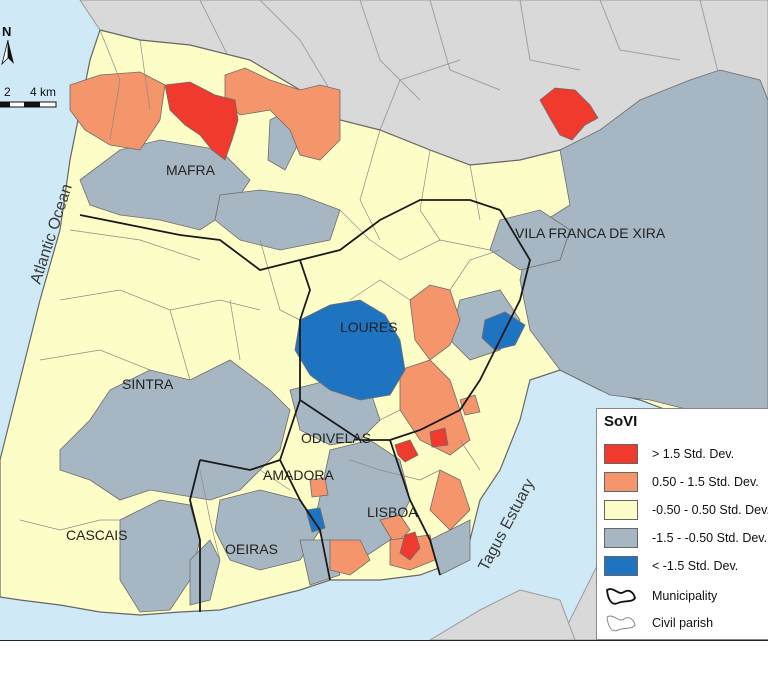  Describe the element at coordinates (369, 327) in the screenshot. I see `municipality-label-loures: LOURES` at that location.